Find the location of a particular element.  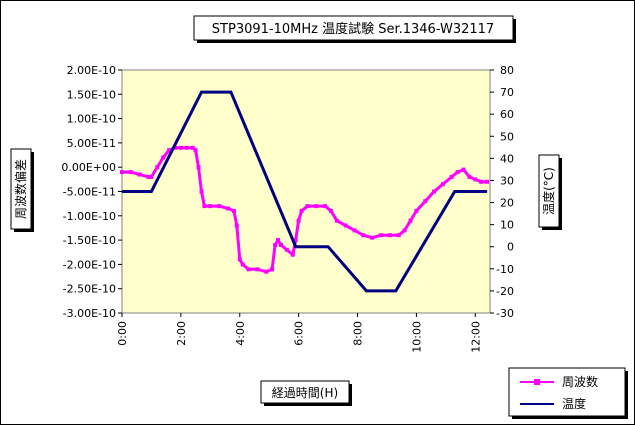

chart-title: STP3091-10MHz 温度試験 Ser.1346-W32117 is located at coordinates (353, 29).